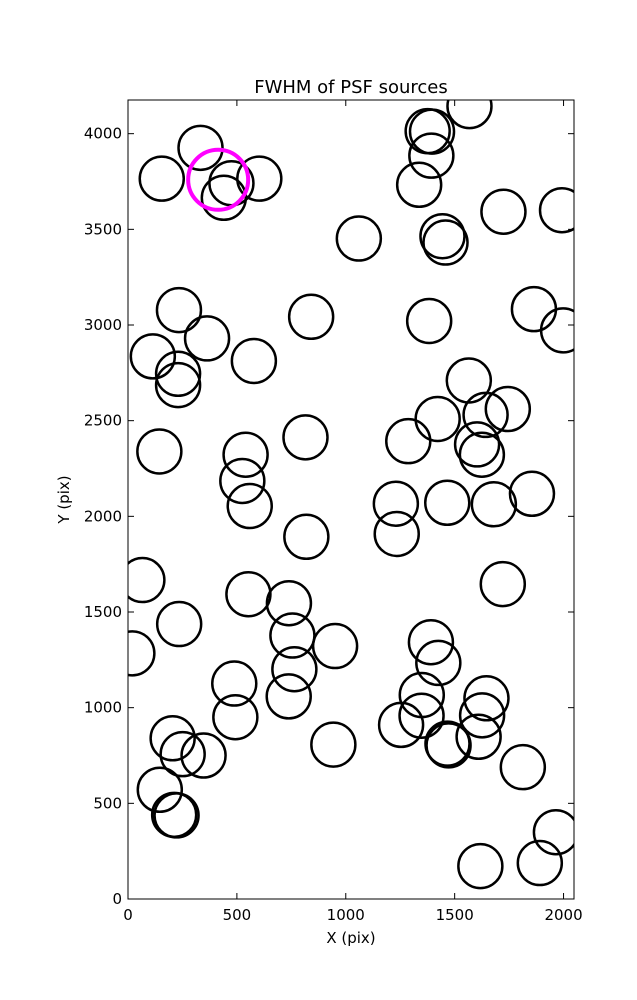 This screenshot has width=637, height=1000. What do you see at coordinates (237, 915) in the screenshot?
I see `x-tick-label: 500` at bounding box center [237, 915].